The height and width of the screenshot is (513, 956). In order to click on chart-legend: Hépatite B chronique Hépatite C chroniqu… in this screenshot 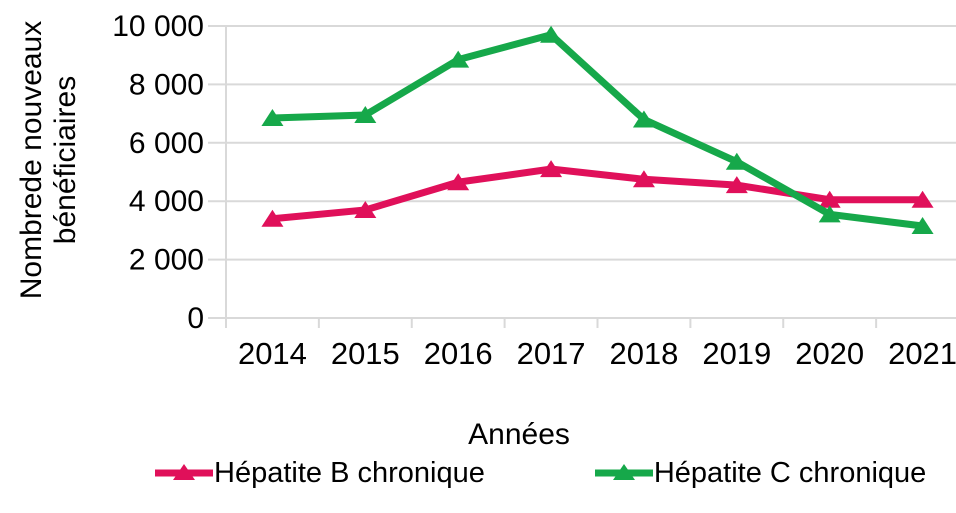, I will do `click(478, 472)`.